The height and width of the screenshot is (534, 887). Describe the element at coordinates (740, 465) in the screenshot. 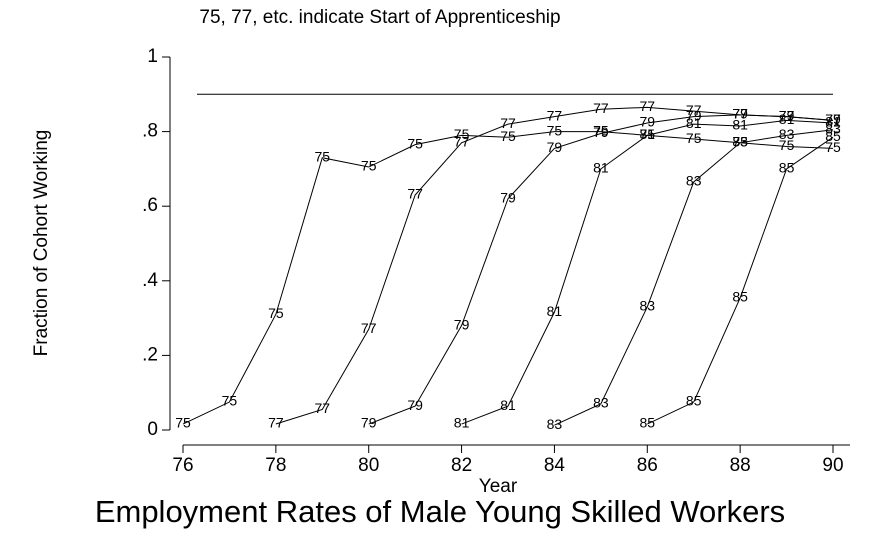

I see `x-tick-label: 88` at that location.